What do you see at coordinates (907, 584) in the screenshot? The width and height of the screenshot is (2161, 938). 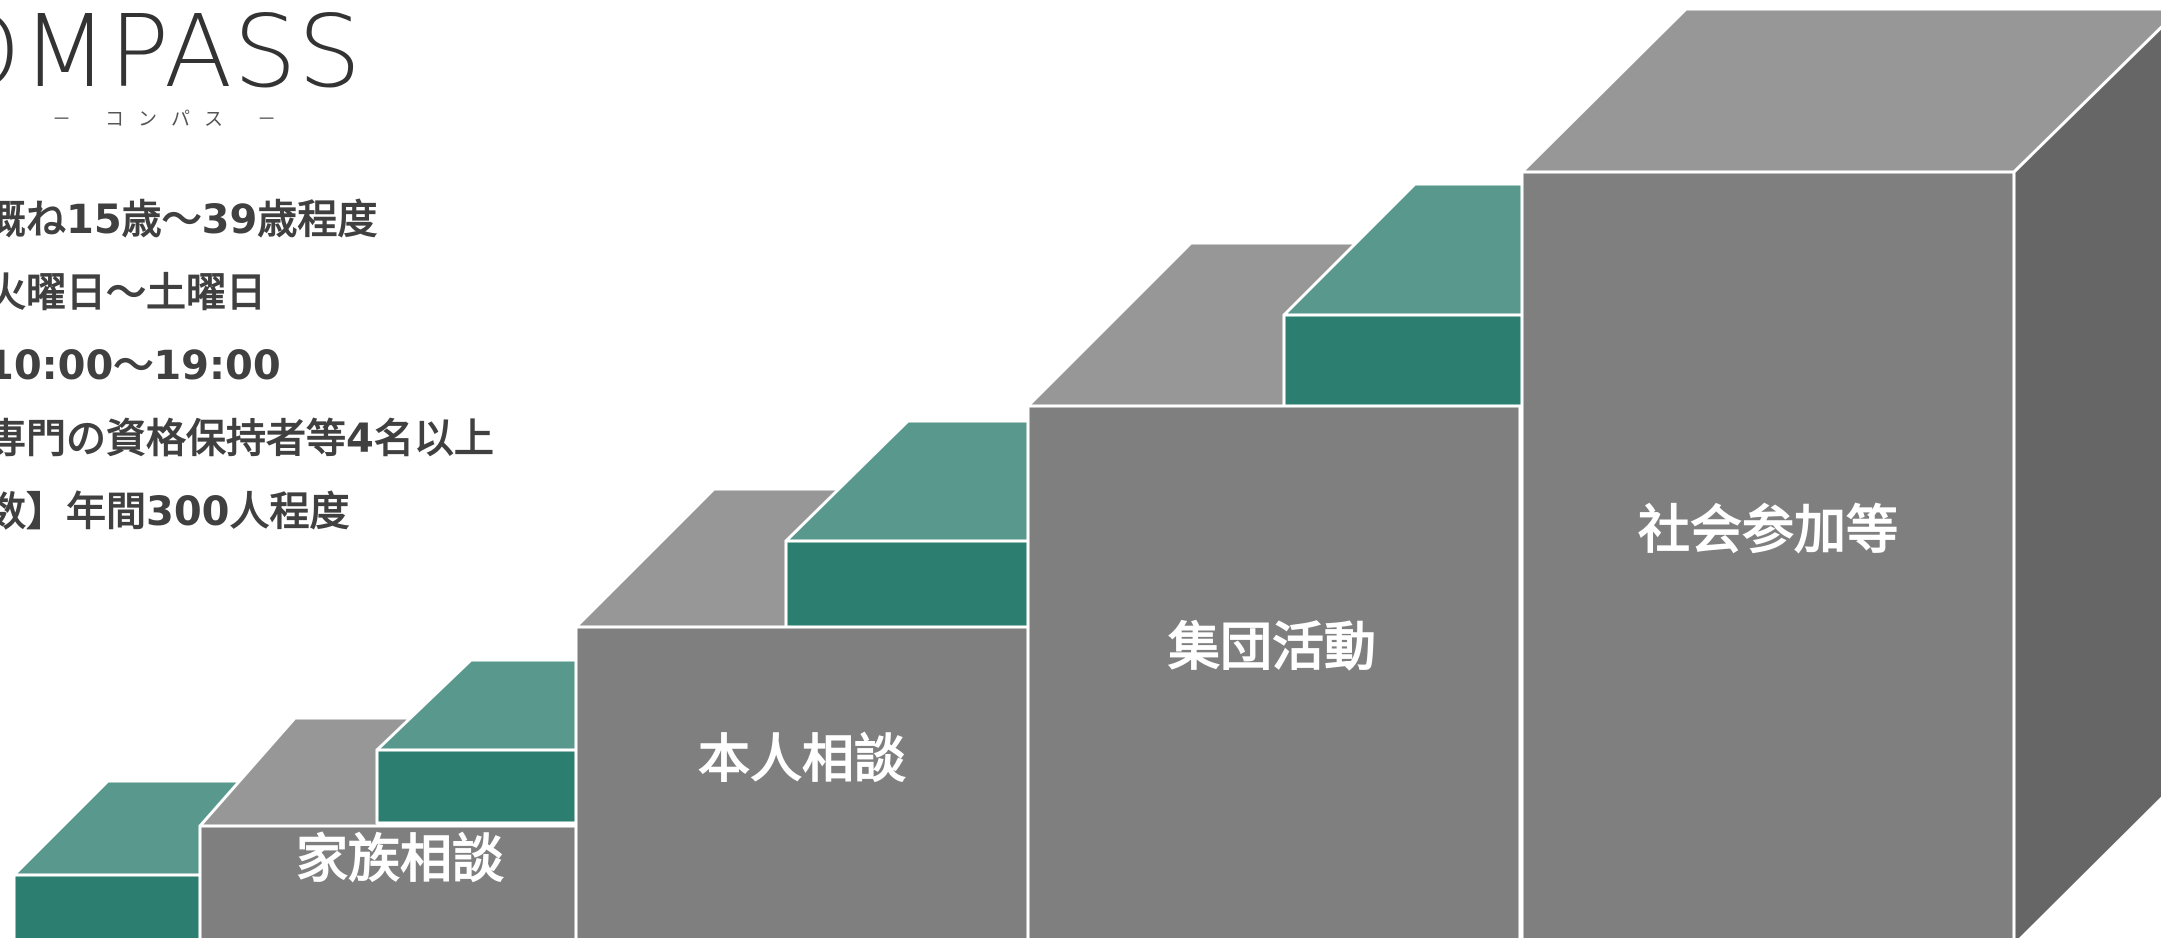 I see `teal-block-3-front` at bounding box center [907, 584].